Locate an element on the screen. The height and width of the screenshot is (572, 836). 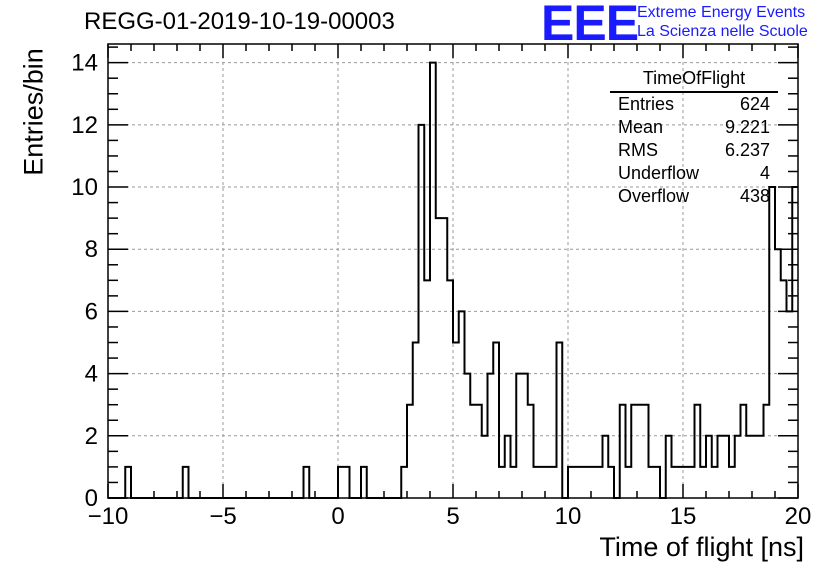
plot-title: REGG-01-2019-10-19-00003 is located at coordinates (239, 21).